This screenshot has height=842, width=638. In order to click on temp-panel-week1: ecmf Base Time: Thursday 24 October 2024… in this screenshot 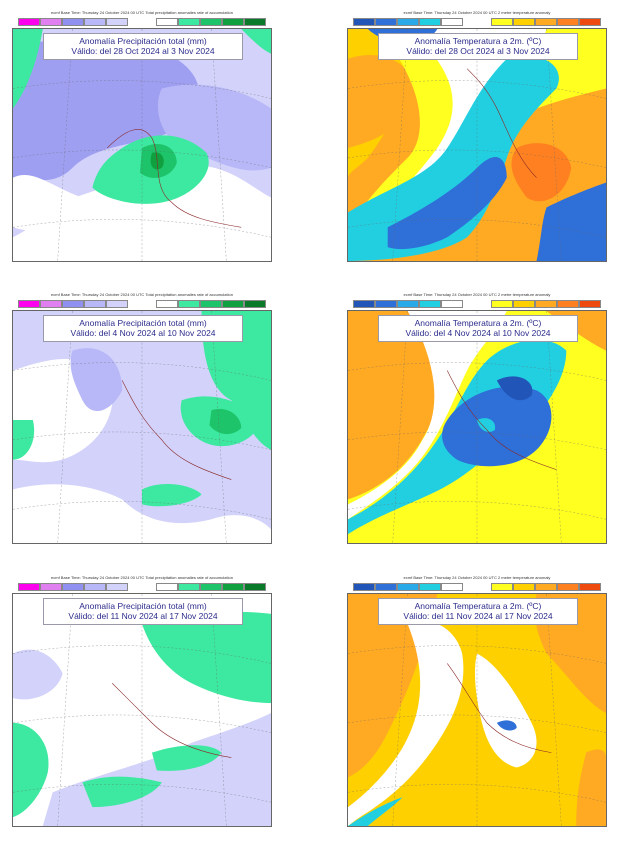, I will do `click(477, 136)`.